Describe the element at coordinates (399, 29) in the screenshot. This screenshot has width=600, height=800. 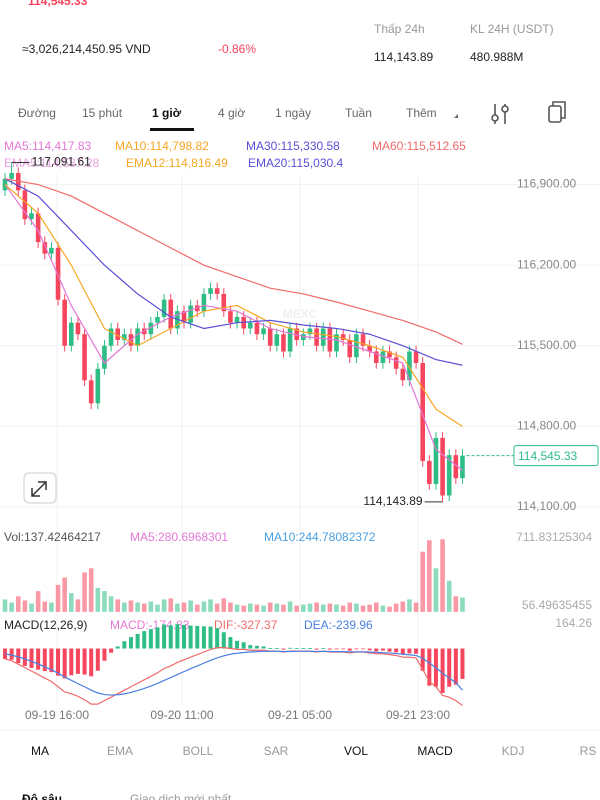
I see `low-24h-label: Thấp 24h` at that location.